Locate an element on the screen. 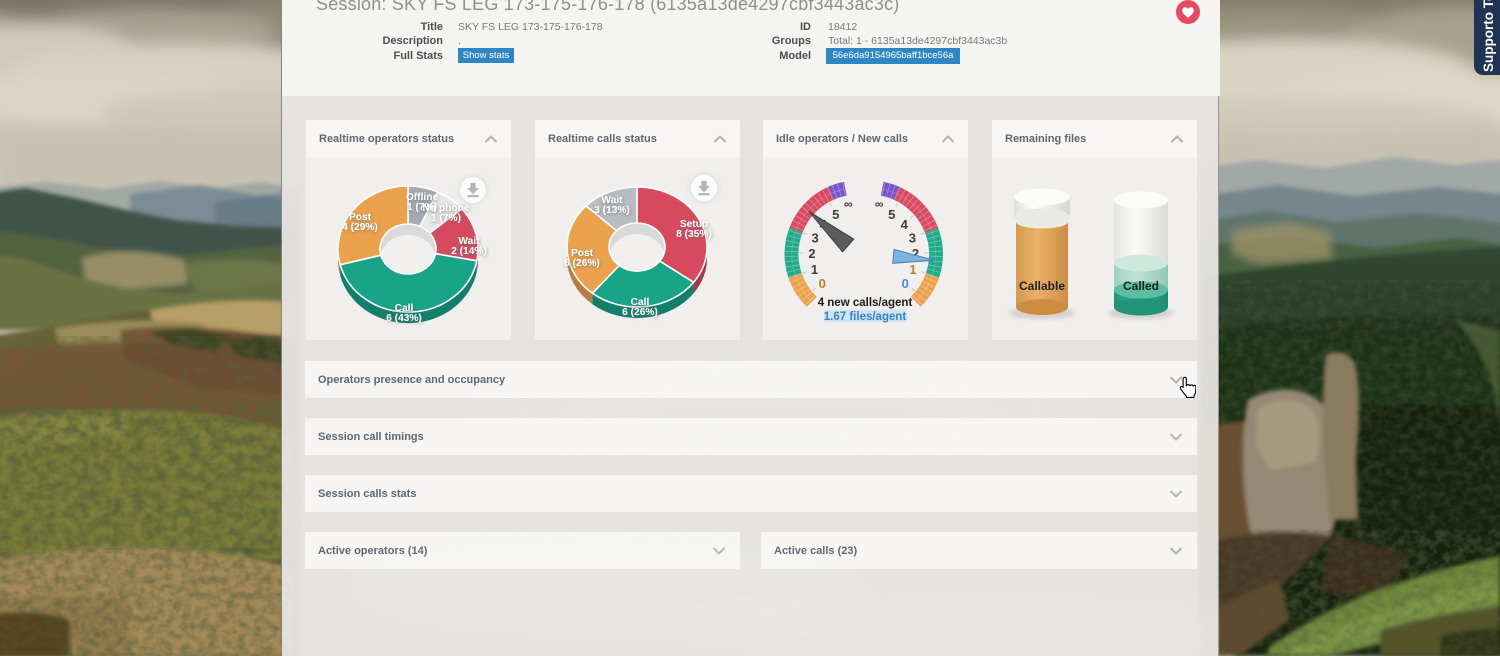 This screenshot has width=1500, height=656. svg-text: Offline is located at coordinates (422, 197).